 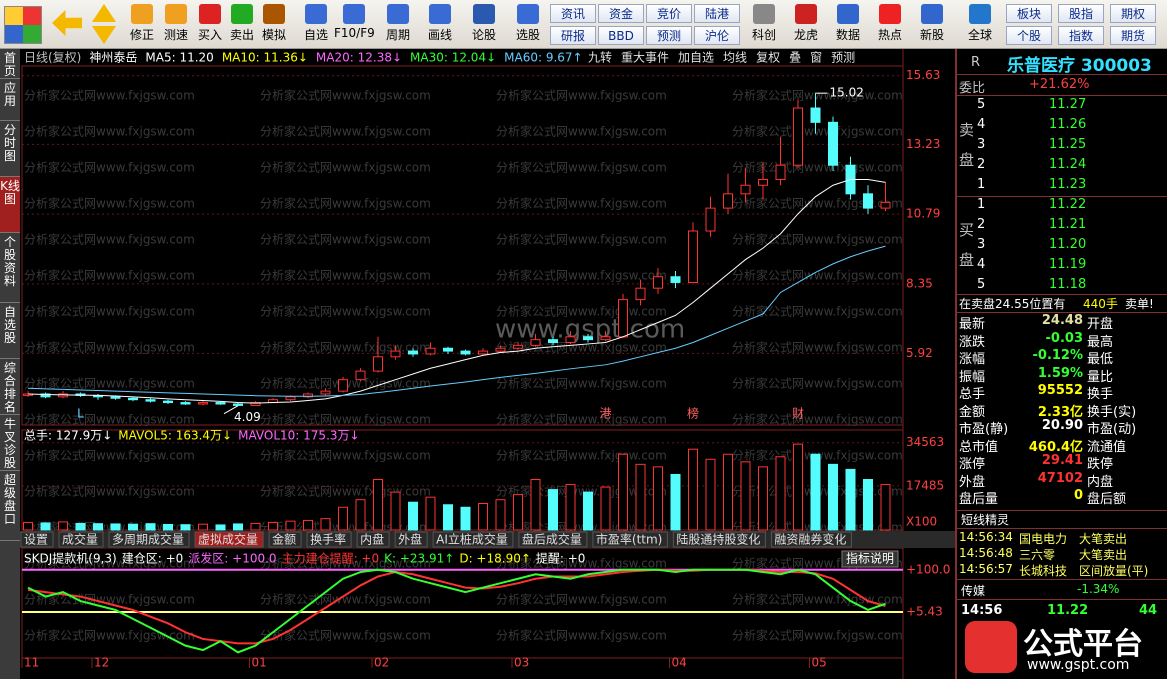 What do you see at coordinates (104, 13) in the screenshot?
I see `up-icon` at bounding box center [104, 13].